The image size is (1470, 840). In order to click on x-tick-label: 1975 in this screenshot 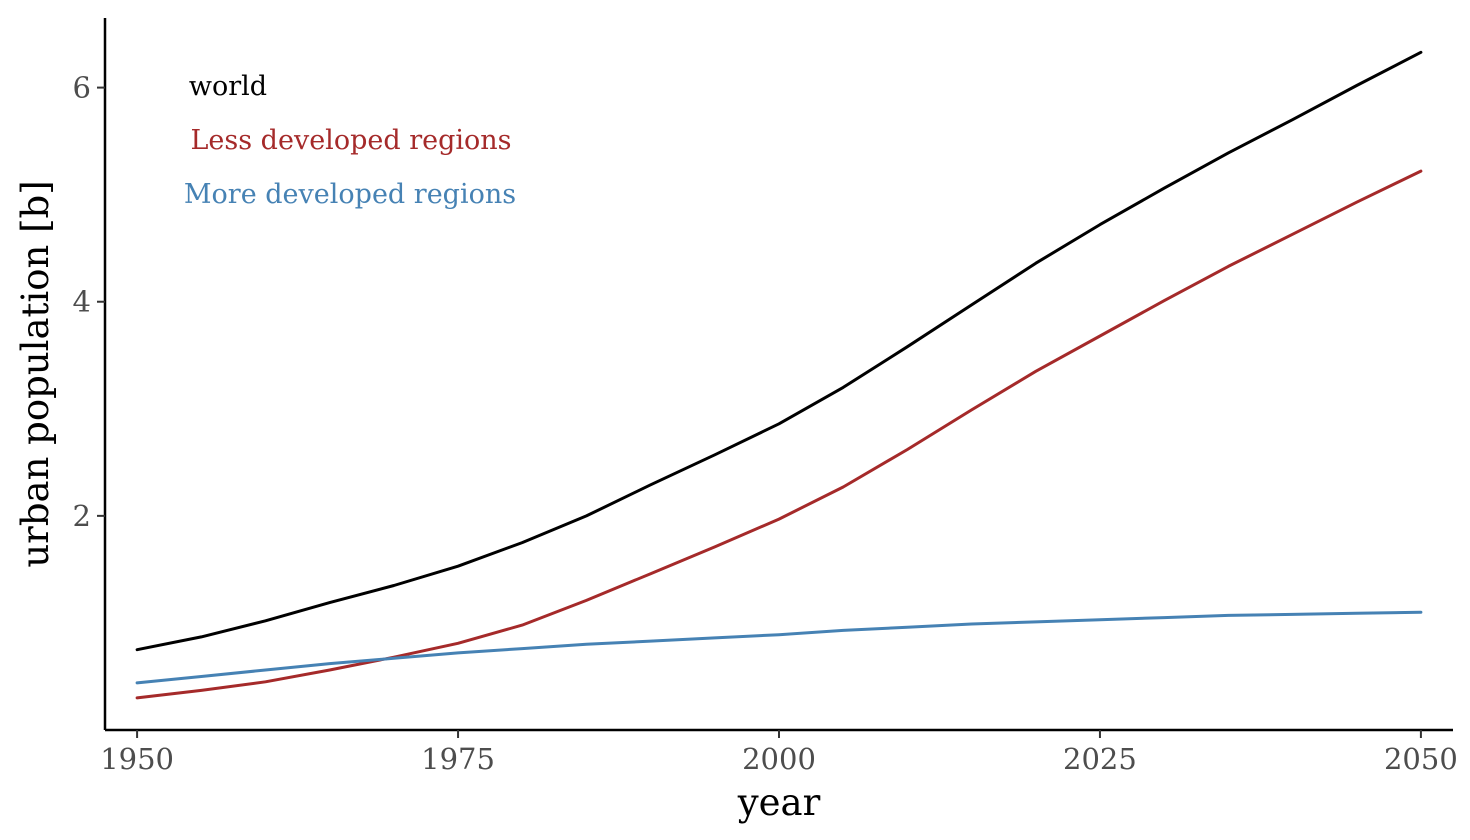, I will do `click(458, 759)`.